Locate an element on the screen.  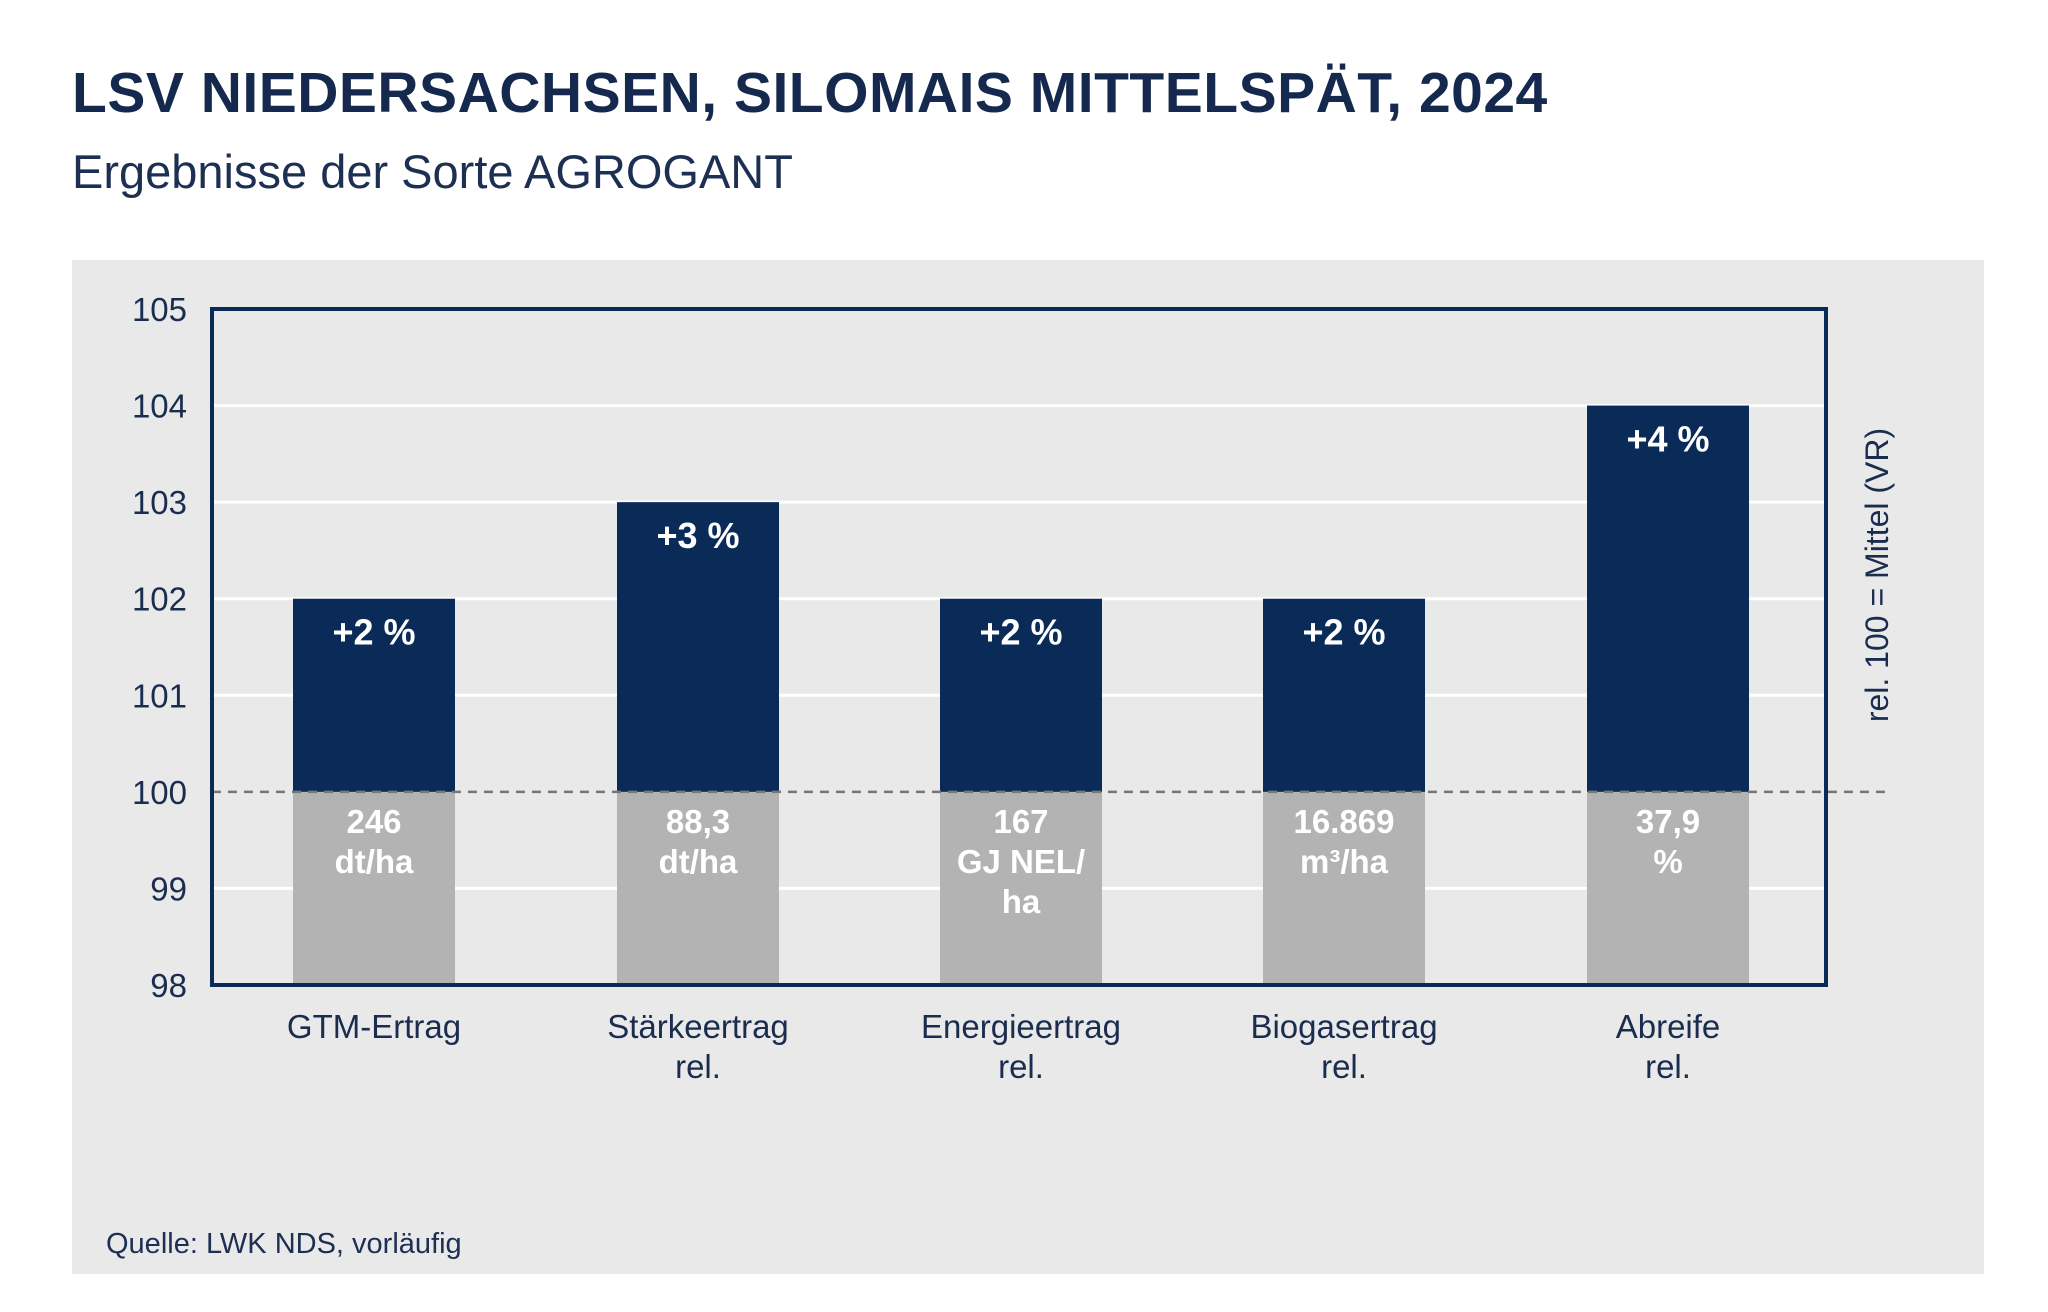
bar-percent-label: +3 % is located at coordinates (697, 535).